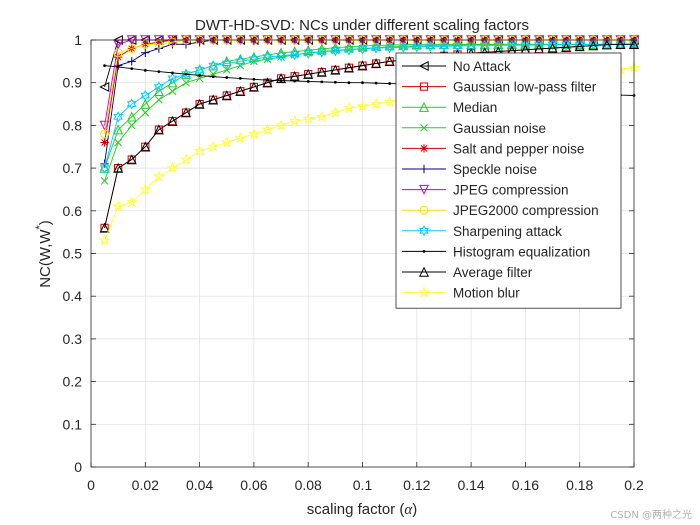  I want to click on legend-label: Motion blur, so click(486, 293).